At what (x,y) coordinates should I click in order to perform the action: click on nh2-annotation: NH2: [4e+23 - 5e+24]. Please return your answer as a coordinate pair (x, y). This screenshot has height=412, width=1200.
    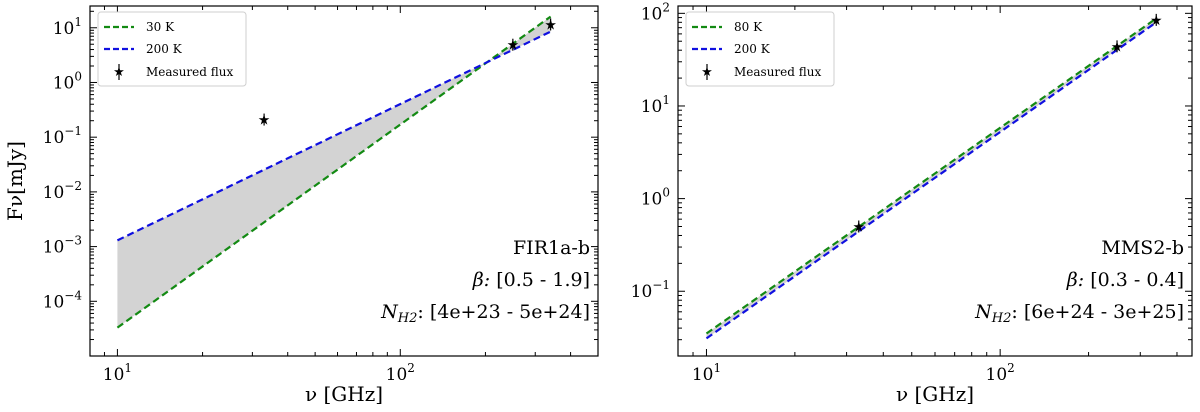
    Looking at the image, I should click on (485, 313).